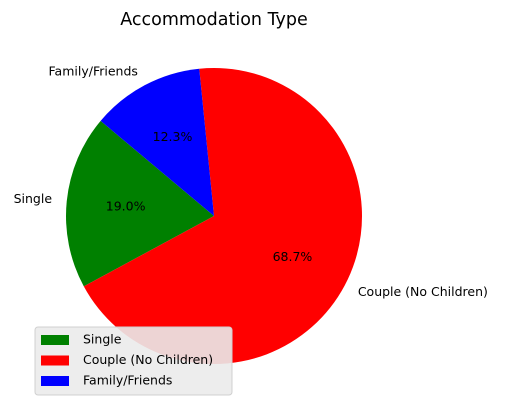 This screenshot has width=512, height=412. What do you see at coordinates (173, 136) in the screenshot?
I see `slice-percent-family-friends: 12.3%` at bounding box center [173, 136].